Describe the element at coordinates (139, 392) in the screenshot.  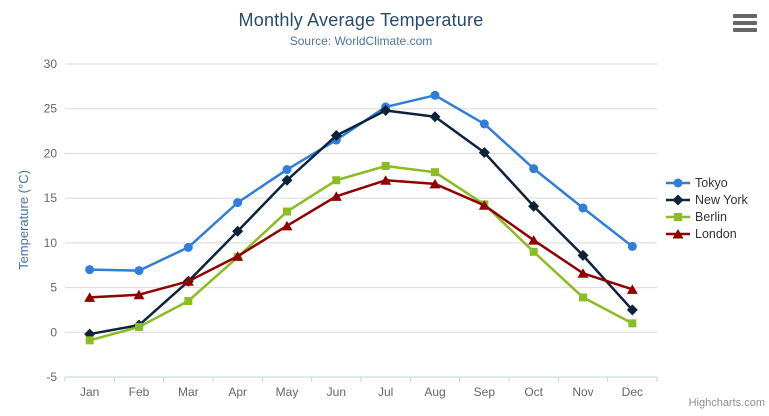
I see `x-axis-tick-label: Feb` at that location.